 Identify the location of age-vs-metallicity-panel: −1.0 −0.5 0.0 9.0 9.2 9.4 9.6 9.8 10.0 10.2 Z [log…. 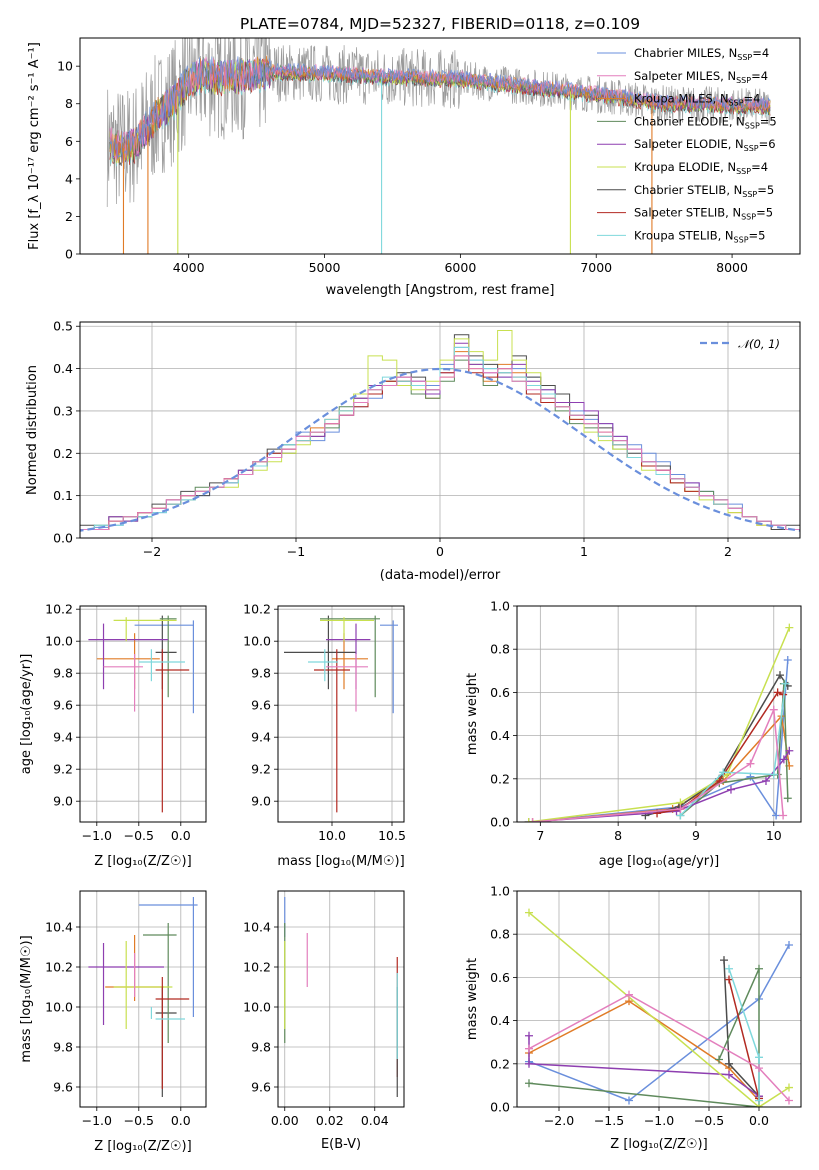
(113, 735).